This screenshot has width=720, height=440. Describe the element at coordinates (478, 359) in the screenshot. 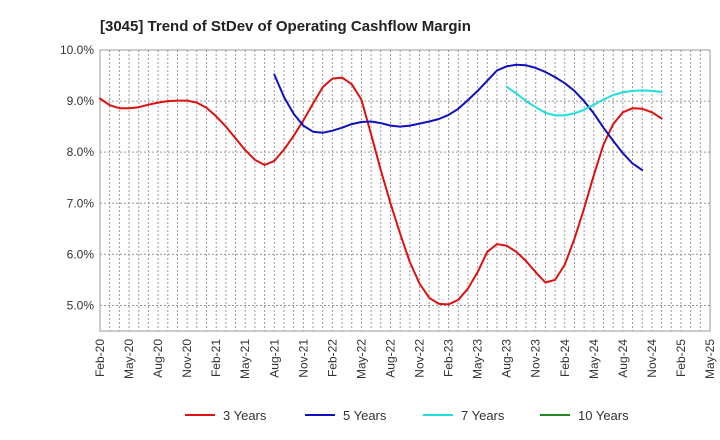

I see `x-tick-label: May-23` at that location.